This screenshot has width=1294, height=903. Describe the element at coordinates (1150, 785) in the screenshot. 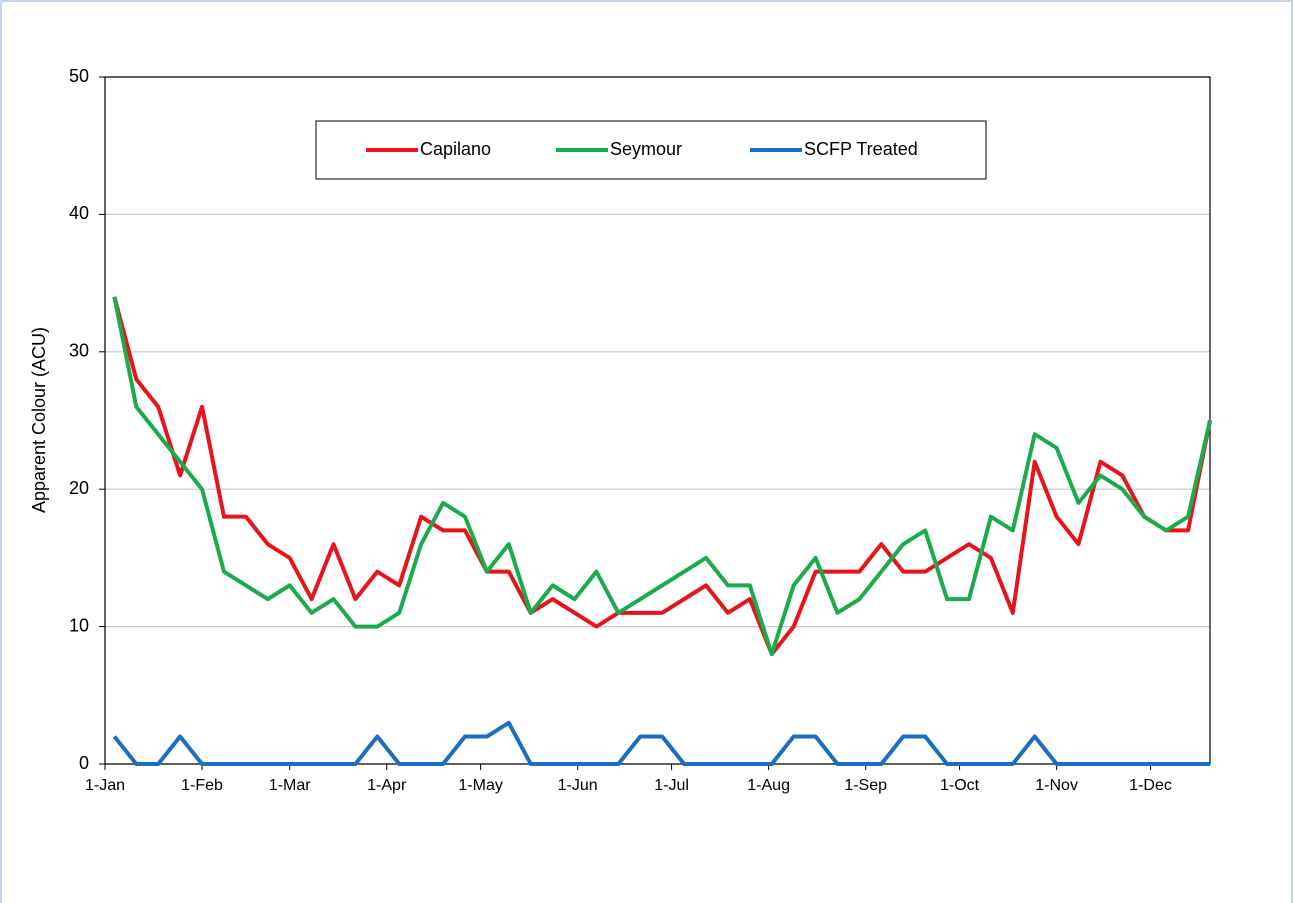

I see `x-tick-label: 1-Dec` at that location.